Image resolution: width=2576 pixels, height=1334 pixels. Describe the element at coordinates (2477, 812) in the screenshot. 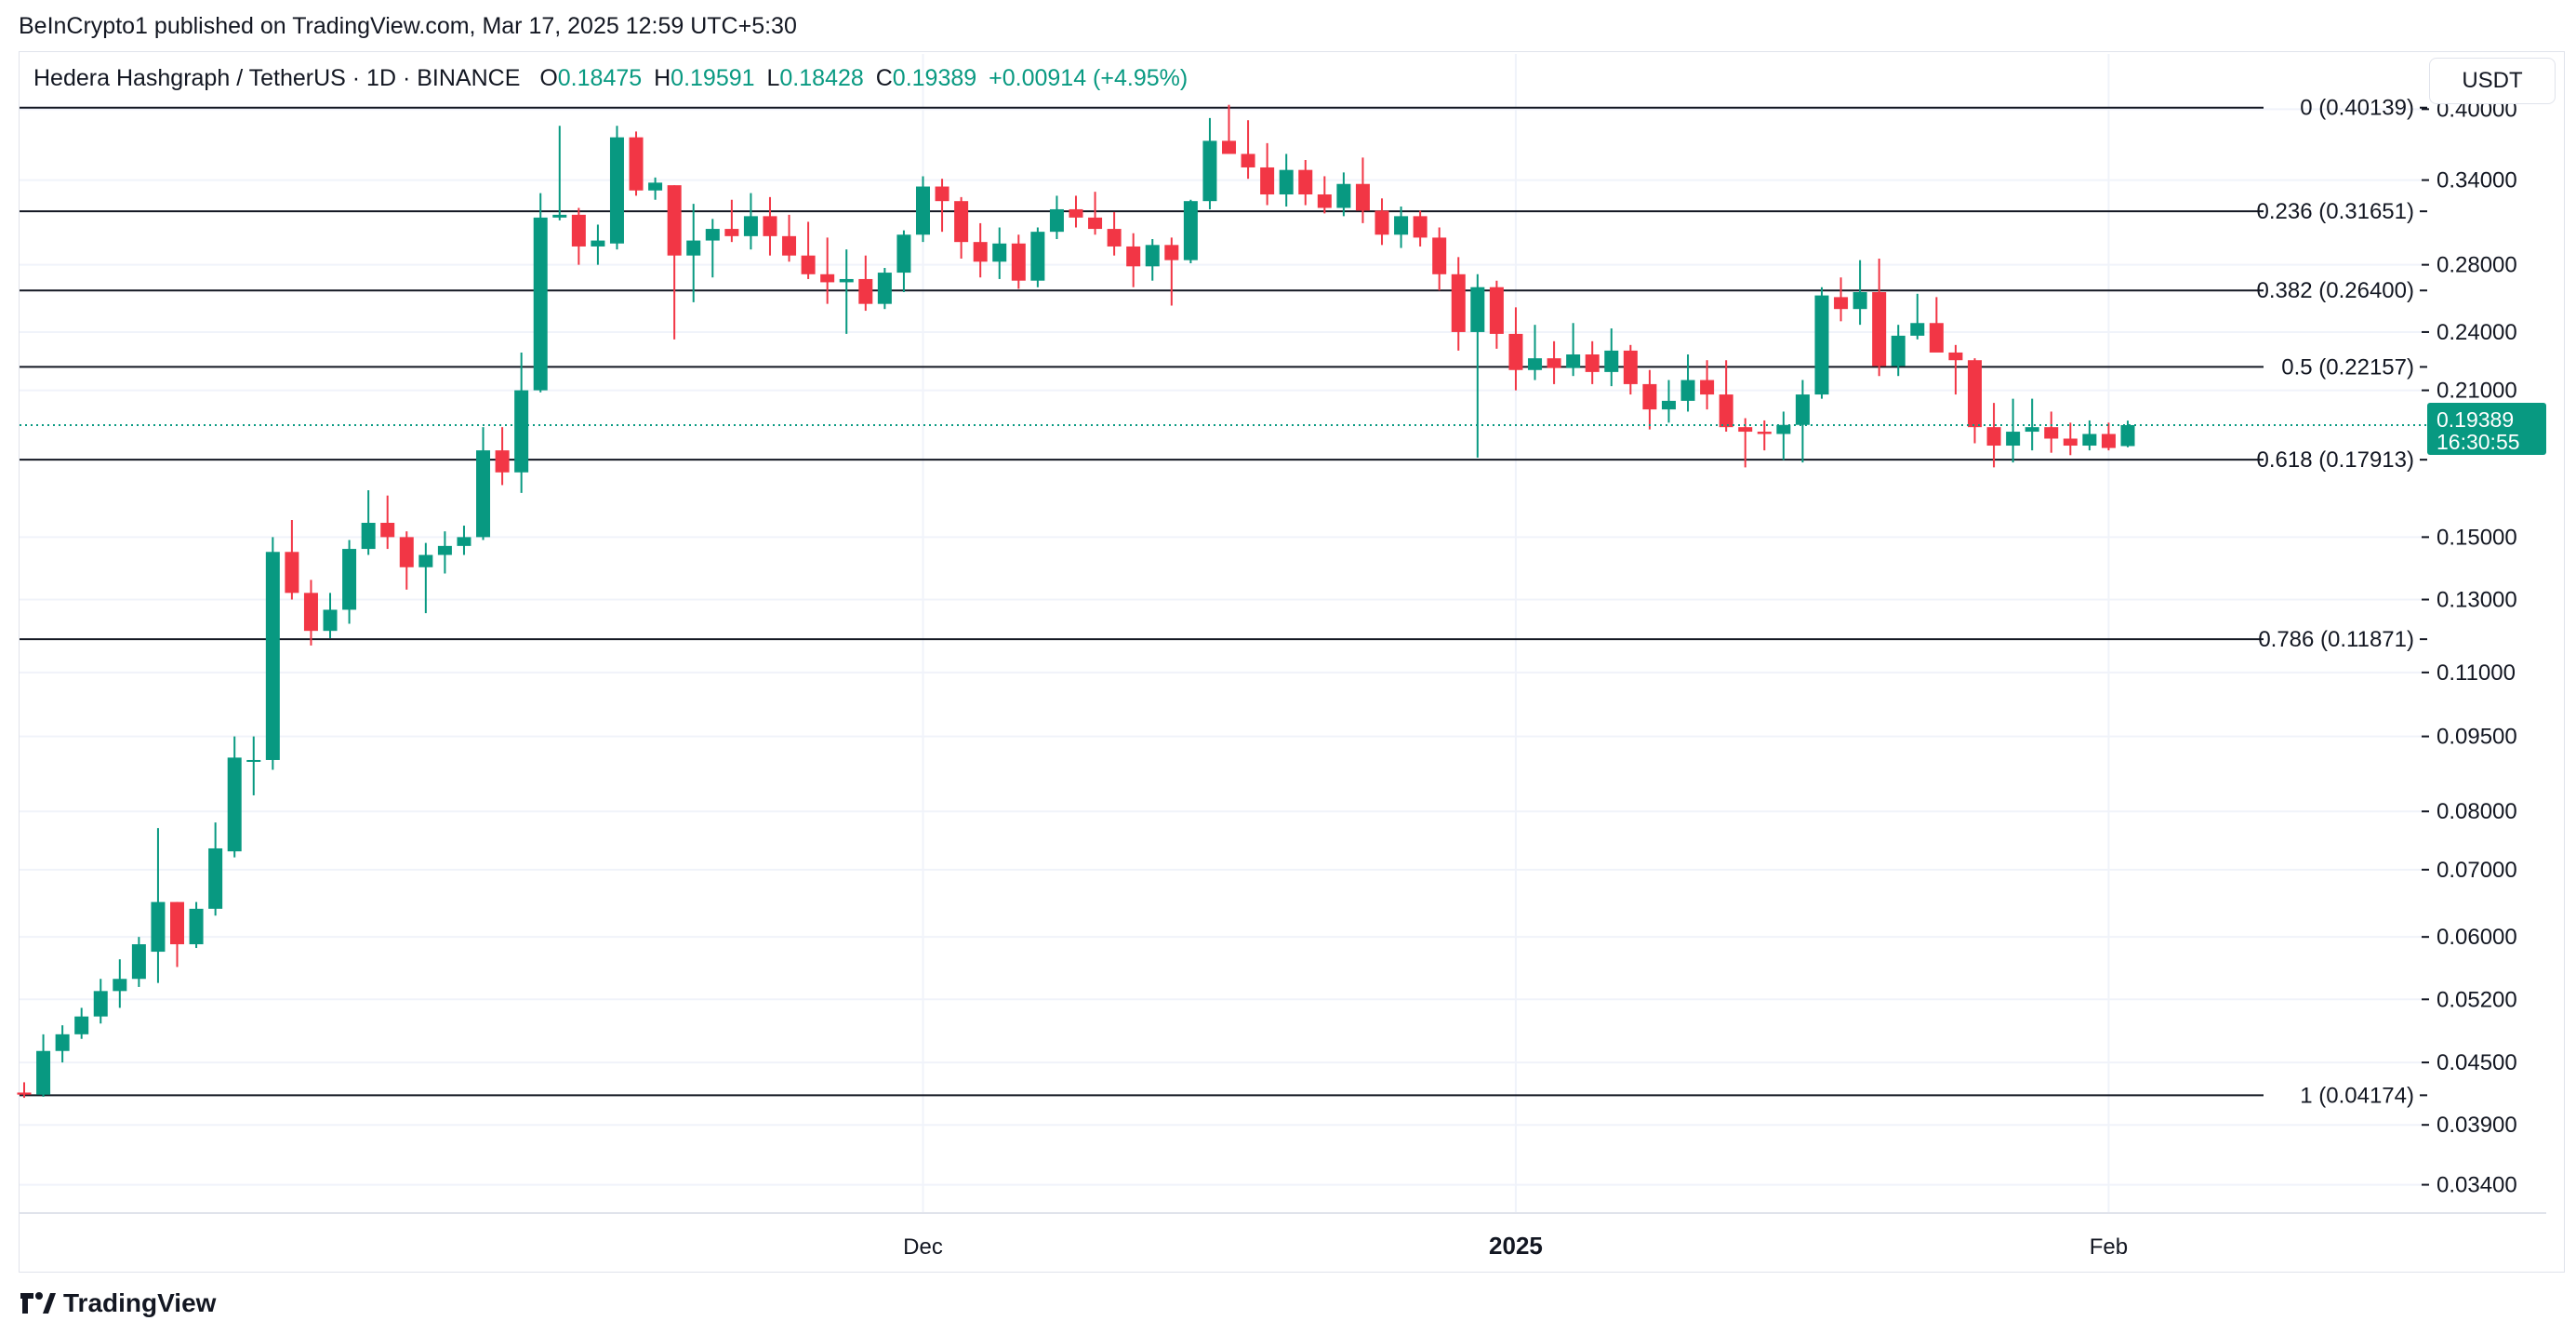

I see `y-tick-label: 0.08000` at that location.